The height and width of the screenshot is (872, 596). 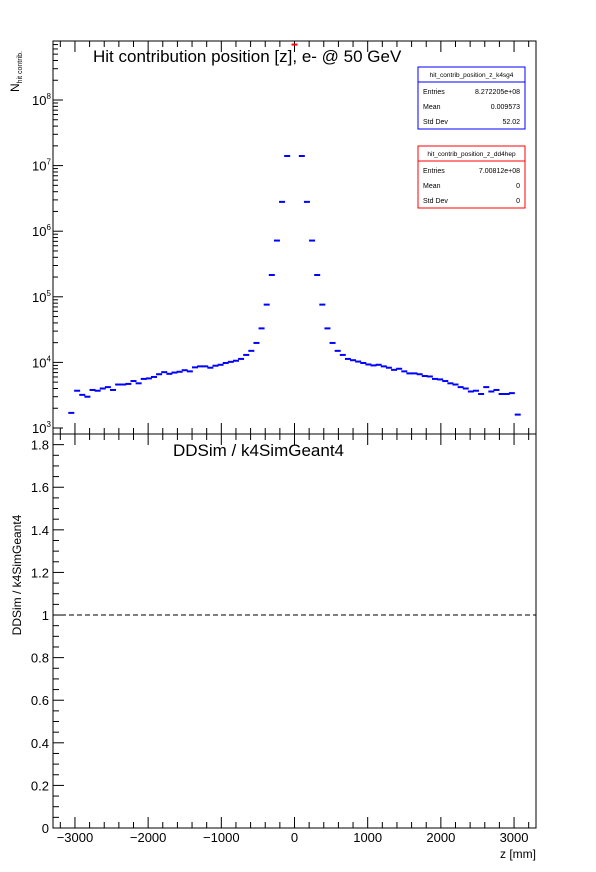 I want to click on bottom-y-tick-label: 0.8, so click(x=40, y=658).